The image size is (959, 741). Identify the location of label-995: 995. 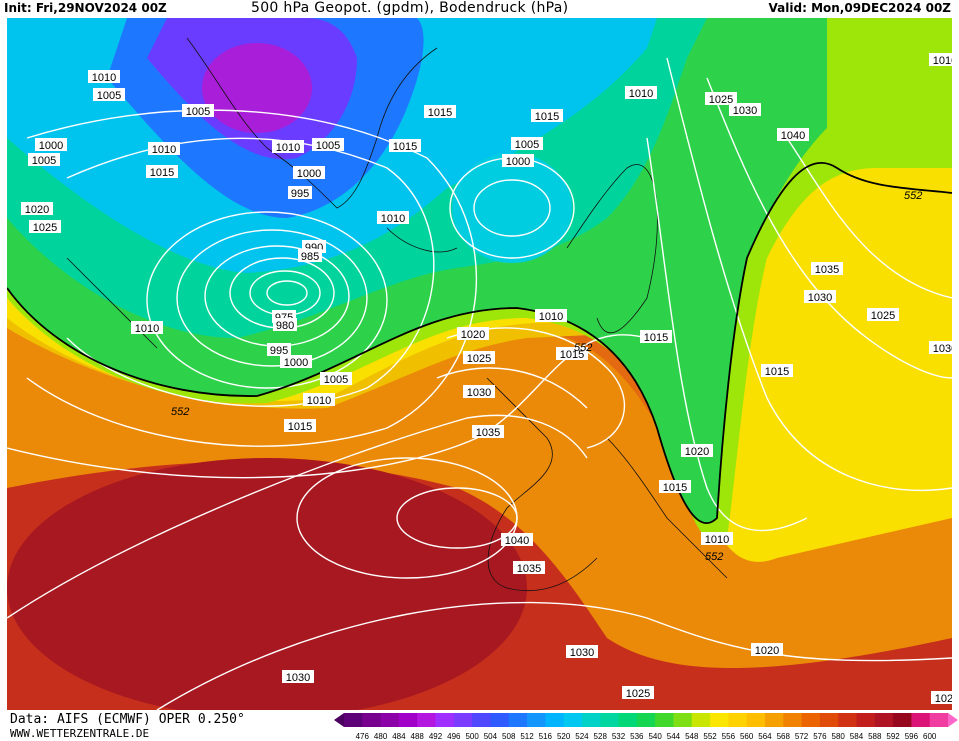
(279, 350).